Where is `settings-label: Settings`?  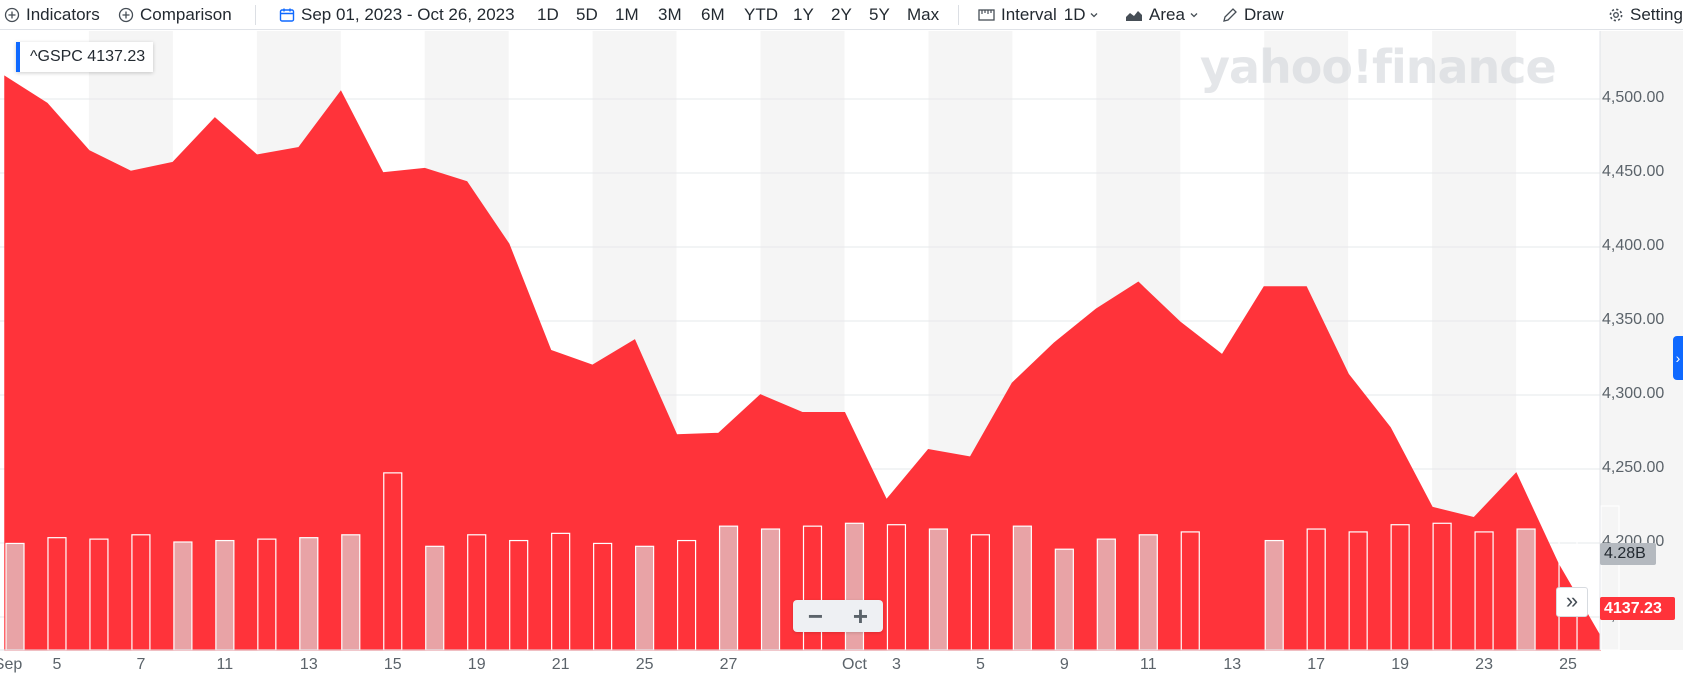 settings-label: Settings is located at coordinates (1656, 14).